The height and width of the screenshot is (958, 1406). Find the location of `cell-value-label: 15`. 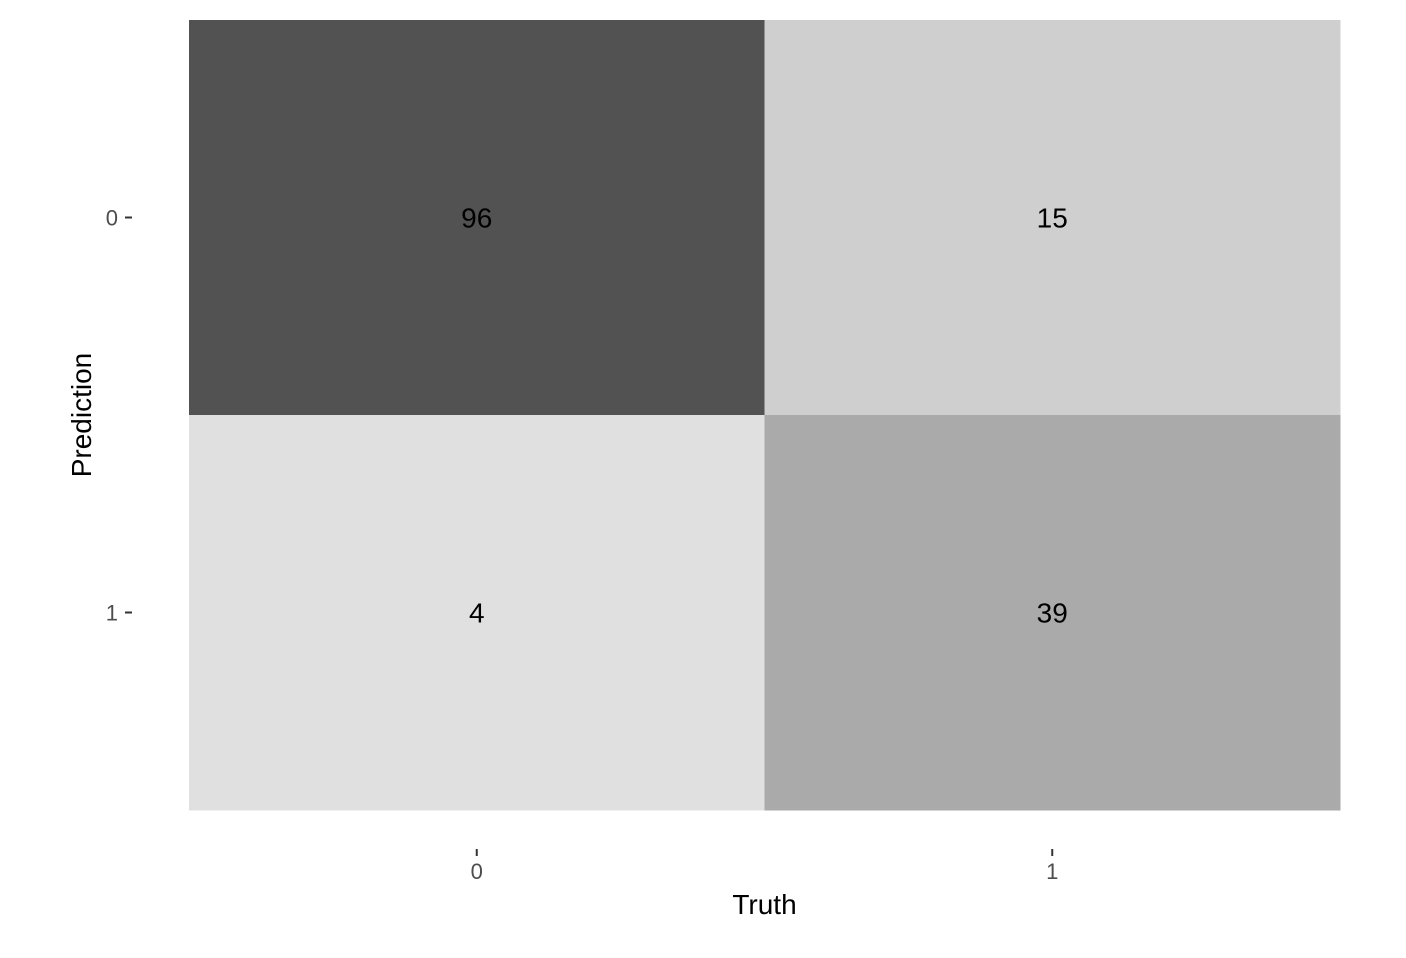

cell-value-label: 15 is located at coordinates (1052, 218).